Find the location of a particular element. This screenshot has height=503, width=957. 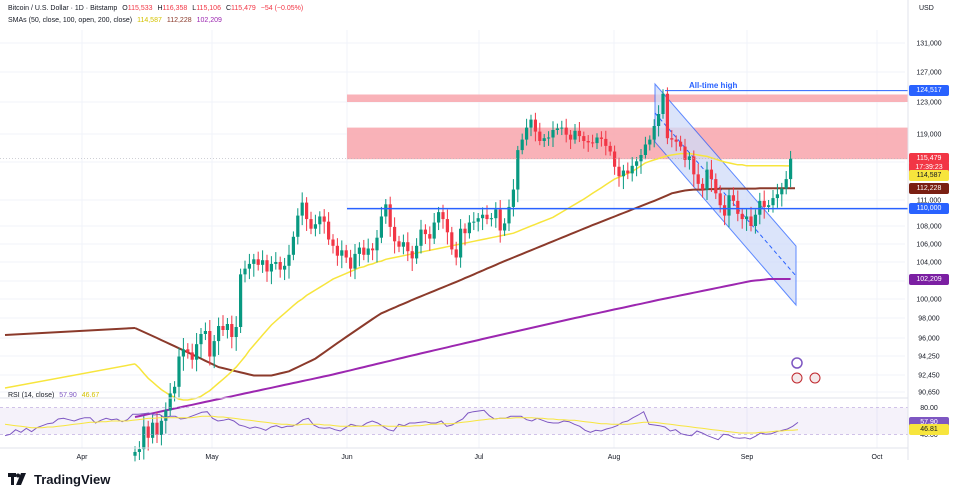

price-tick-11: 98,000 is located at coordinates (929, 319).